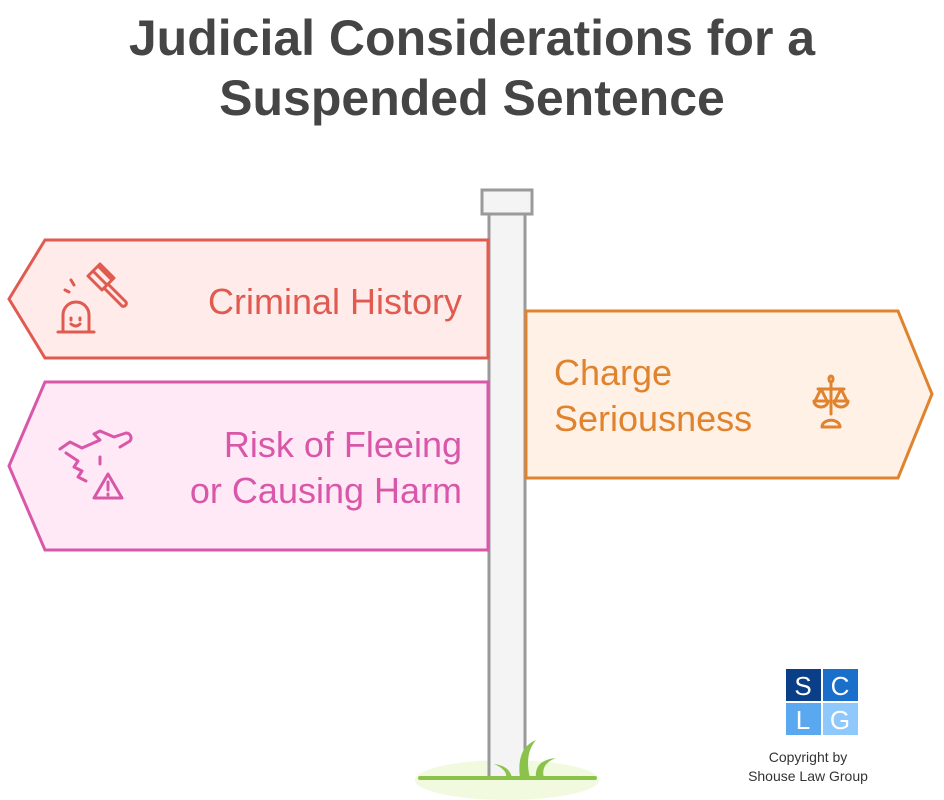 Image resolution: width=944 pixels, height=800 pixels. I want to click on signpost-pole, so click(507, 495).